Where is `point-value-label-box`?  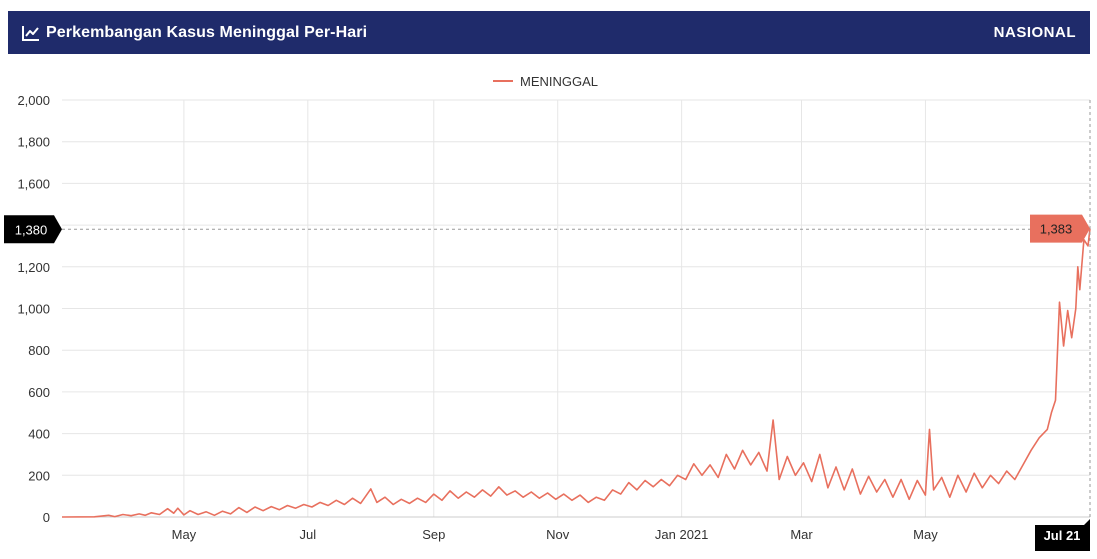 point-value-label-box is located at coordinates (1060, 228).